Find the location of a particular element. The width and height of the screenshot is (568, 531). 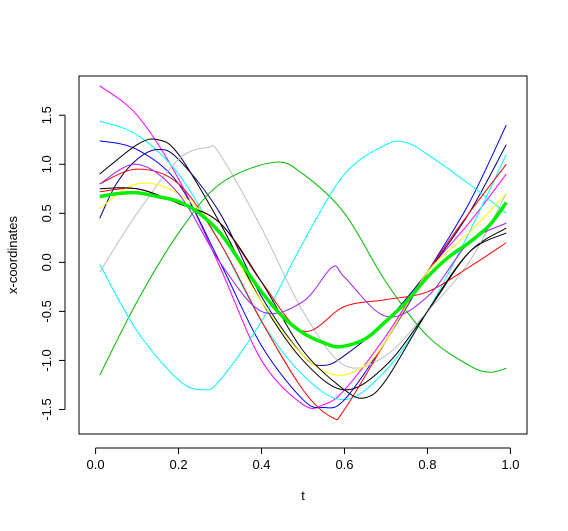

x-axis-title: t is located at coordinates (303, 495).